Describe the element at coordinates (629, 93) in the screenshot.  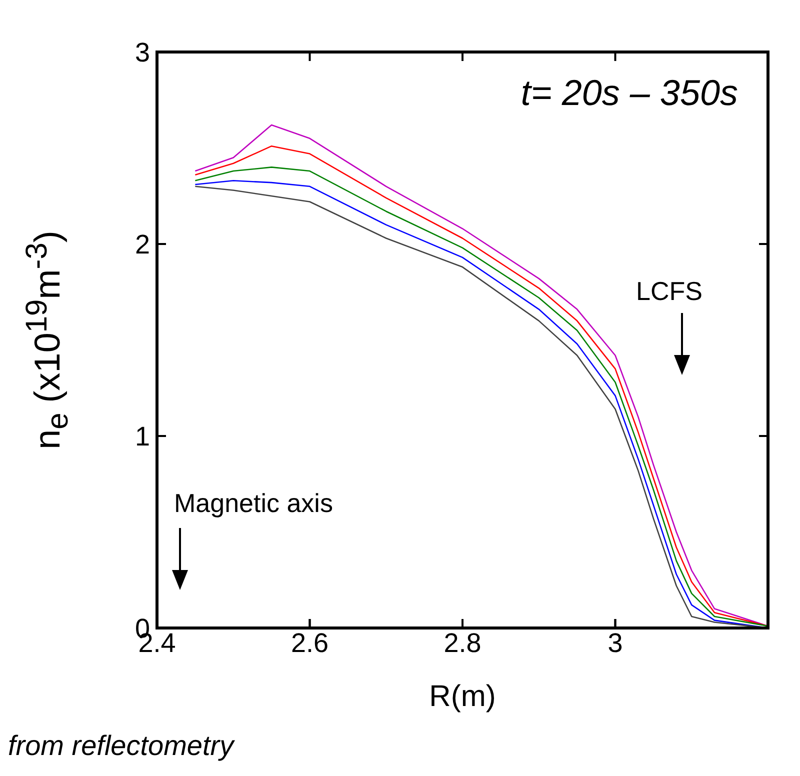
I see `annotation: t= 20s – 350s` at that location.